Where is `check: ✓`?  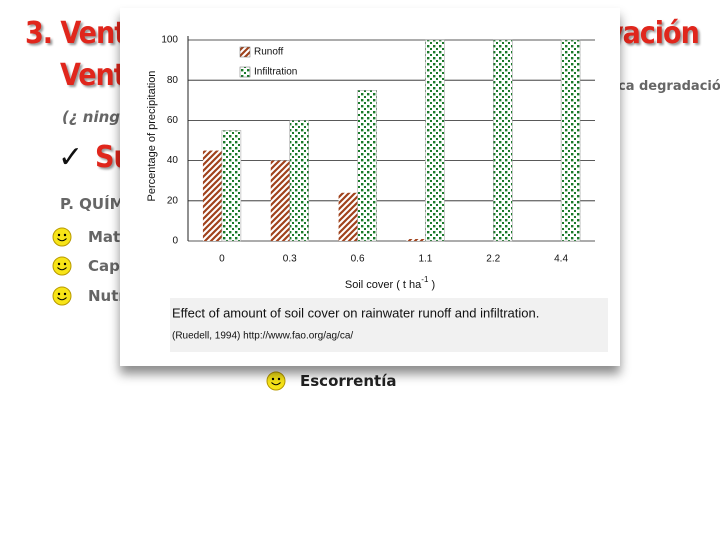
check: ✓ is located at coordinates (71, 157).